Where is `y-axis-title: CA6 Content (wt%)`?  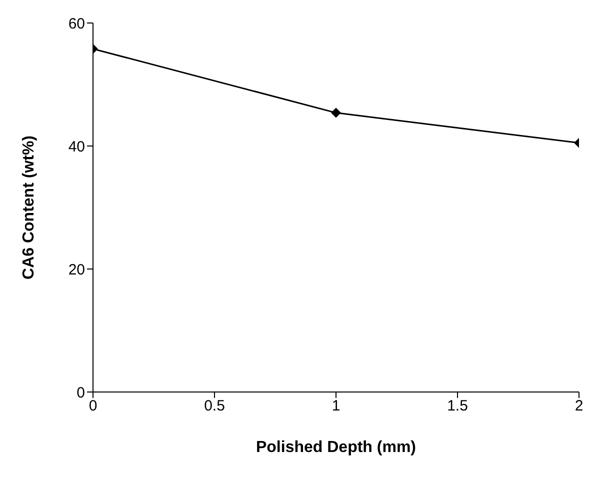 y-axis-title: CA6 Content (wt%) is located at coordinates (29, 208).